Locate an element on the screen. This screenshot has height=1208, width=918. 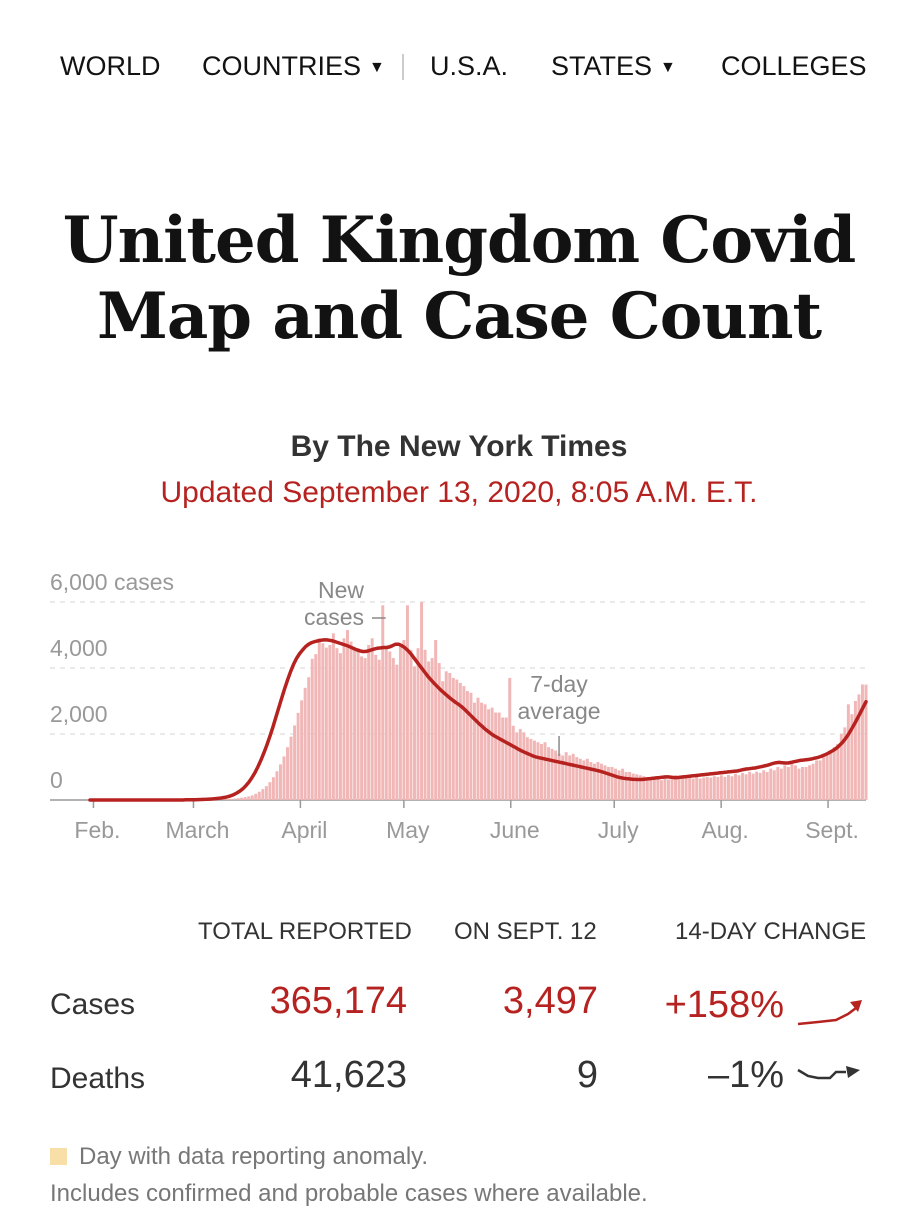
annotation-label: cases is located at coordinates (334, 617).